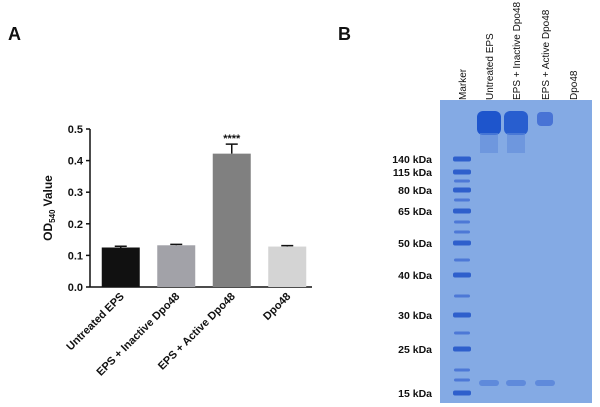 The image size is (600, 407). I want to click on y-axis-label: OD540 Value, so click(49, 208).